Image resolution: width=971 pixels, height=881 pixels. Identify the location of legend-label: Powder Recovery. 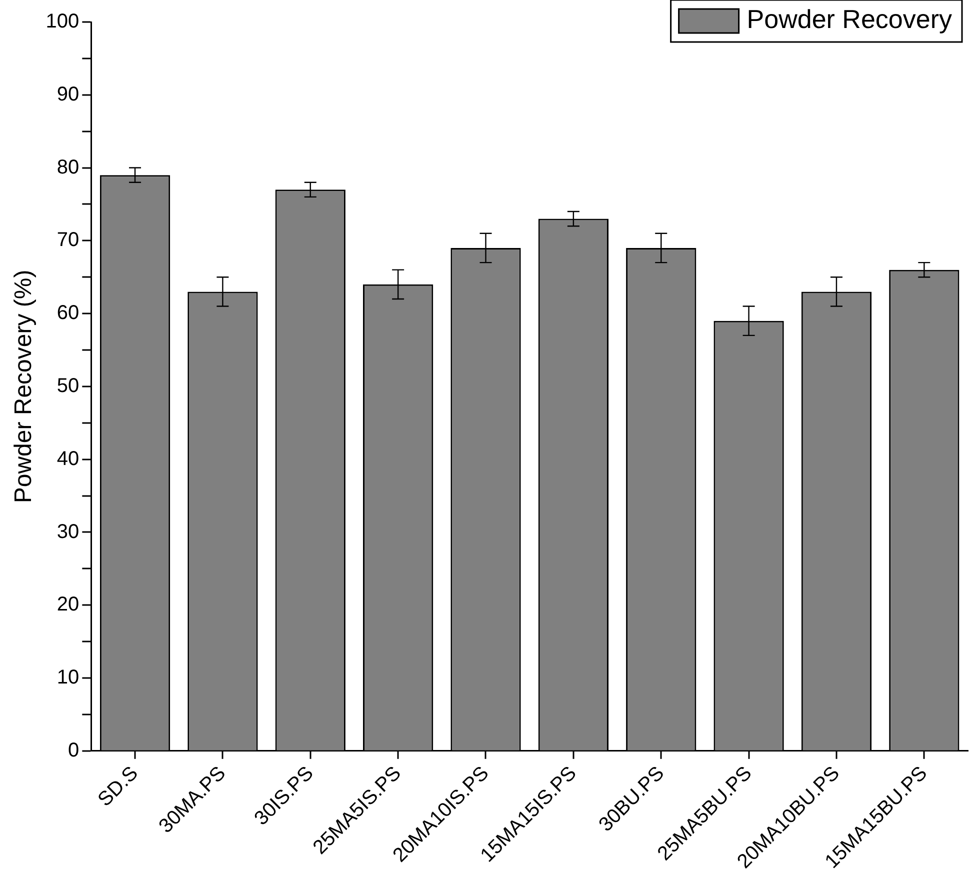
(849, 19).